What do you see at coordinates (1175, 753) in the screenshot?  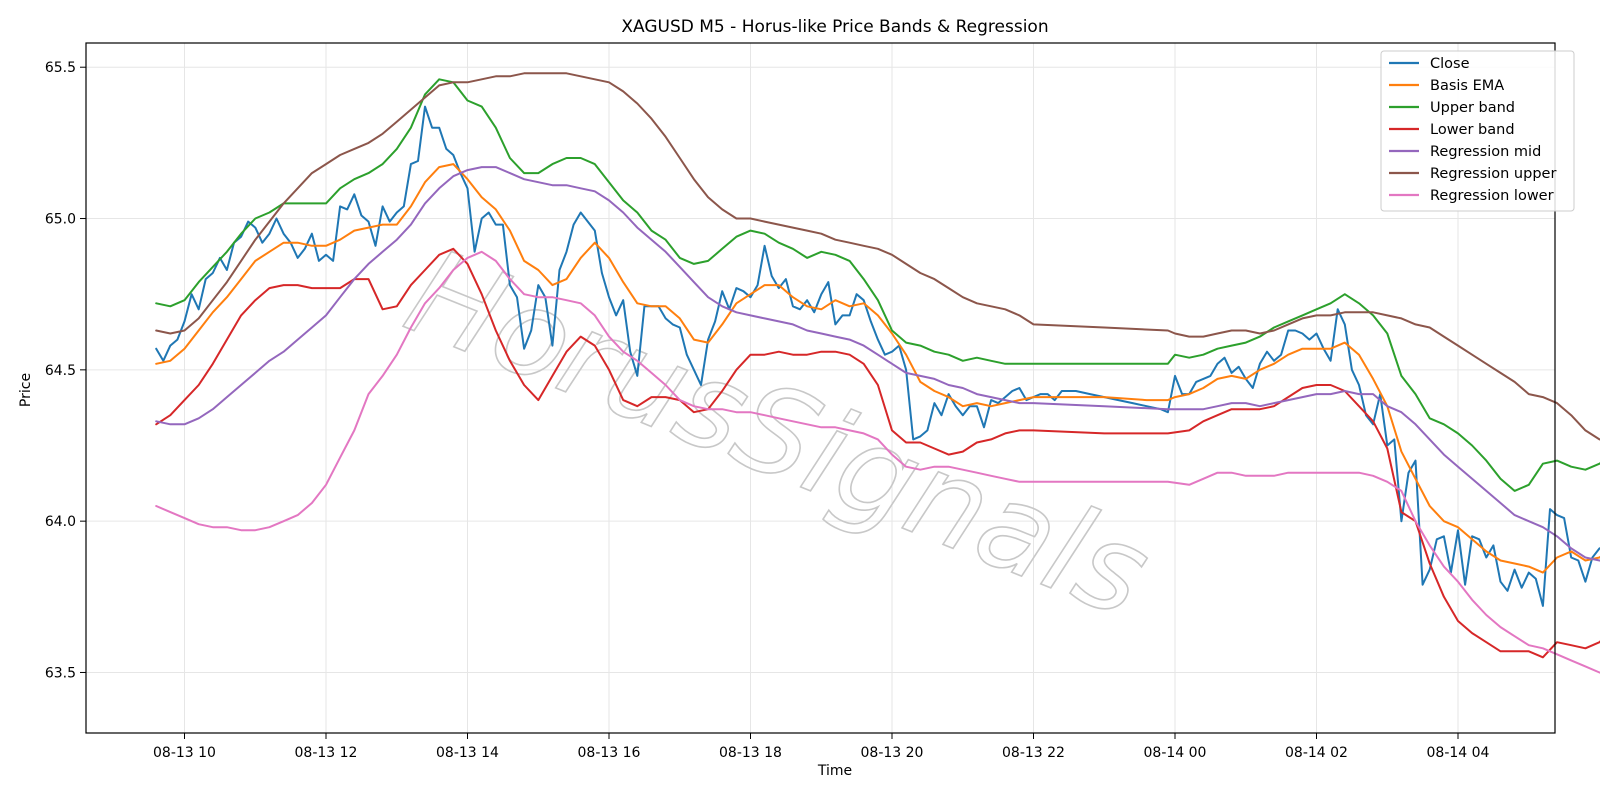 I see `x-tick-label: 08-14 00` at bounding box center [1175, 753].